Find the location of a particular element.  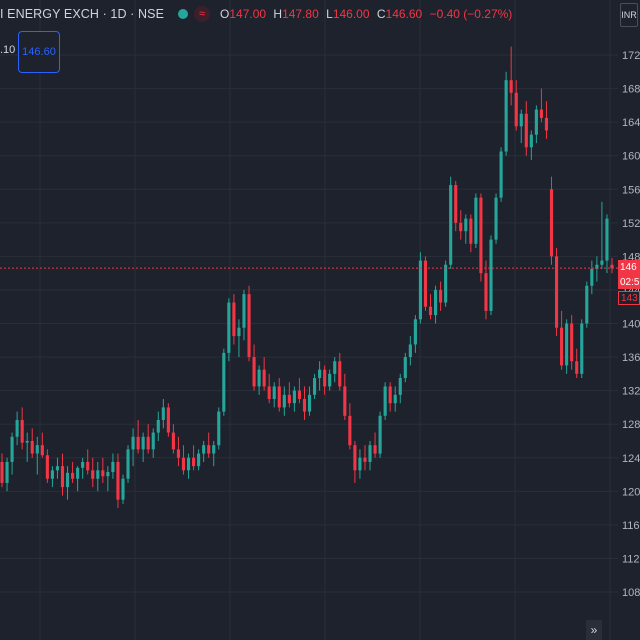

last-price-tag: 146 is located at coordinates (629, 268).